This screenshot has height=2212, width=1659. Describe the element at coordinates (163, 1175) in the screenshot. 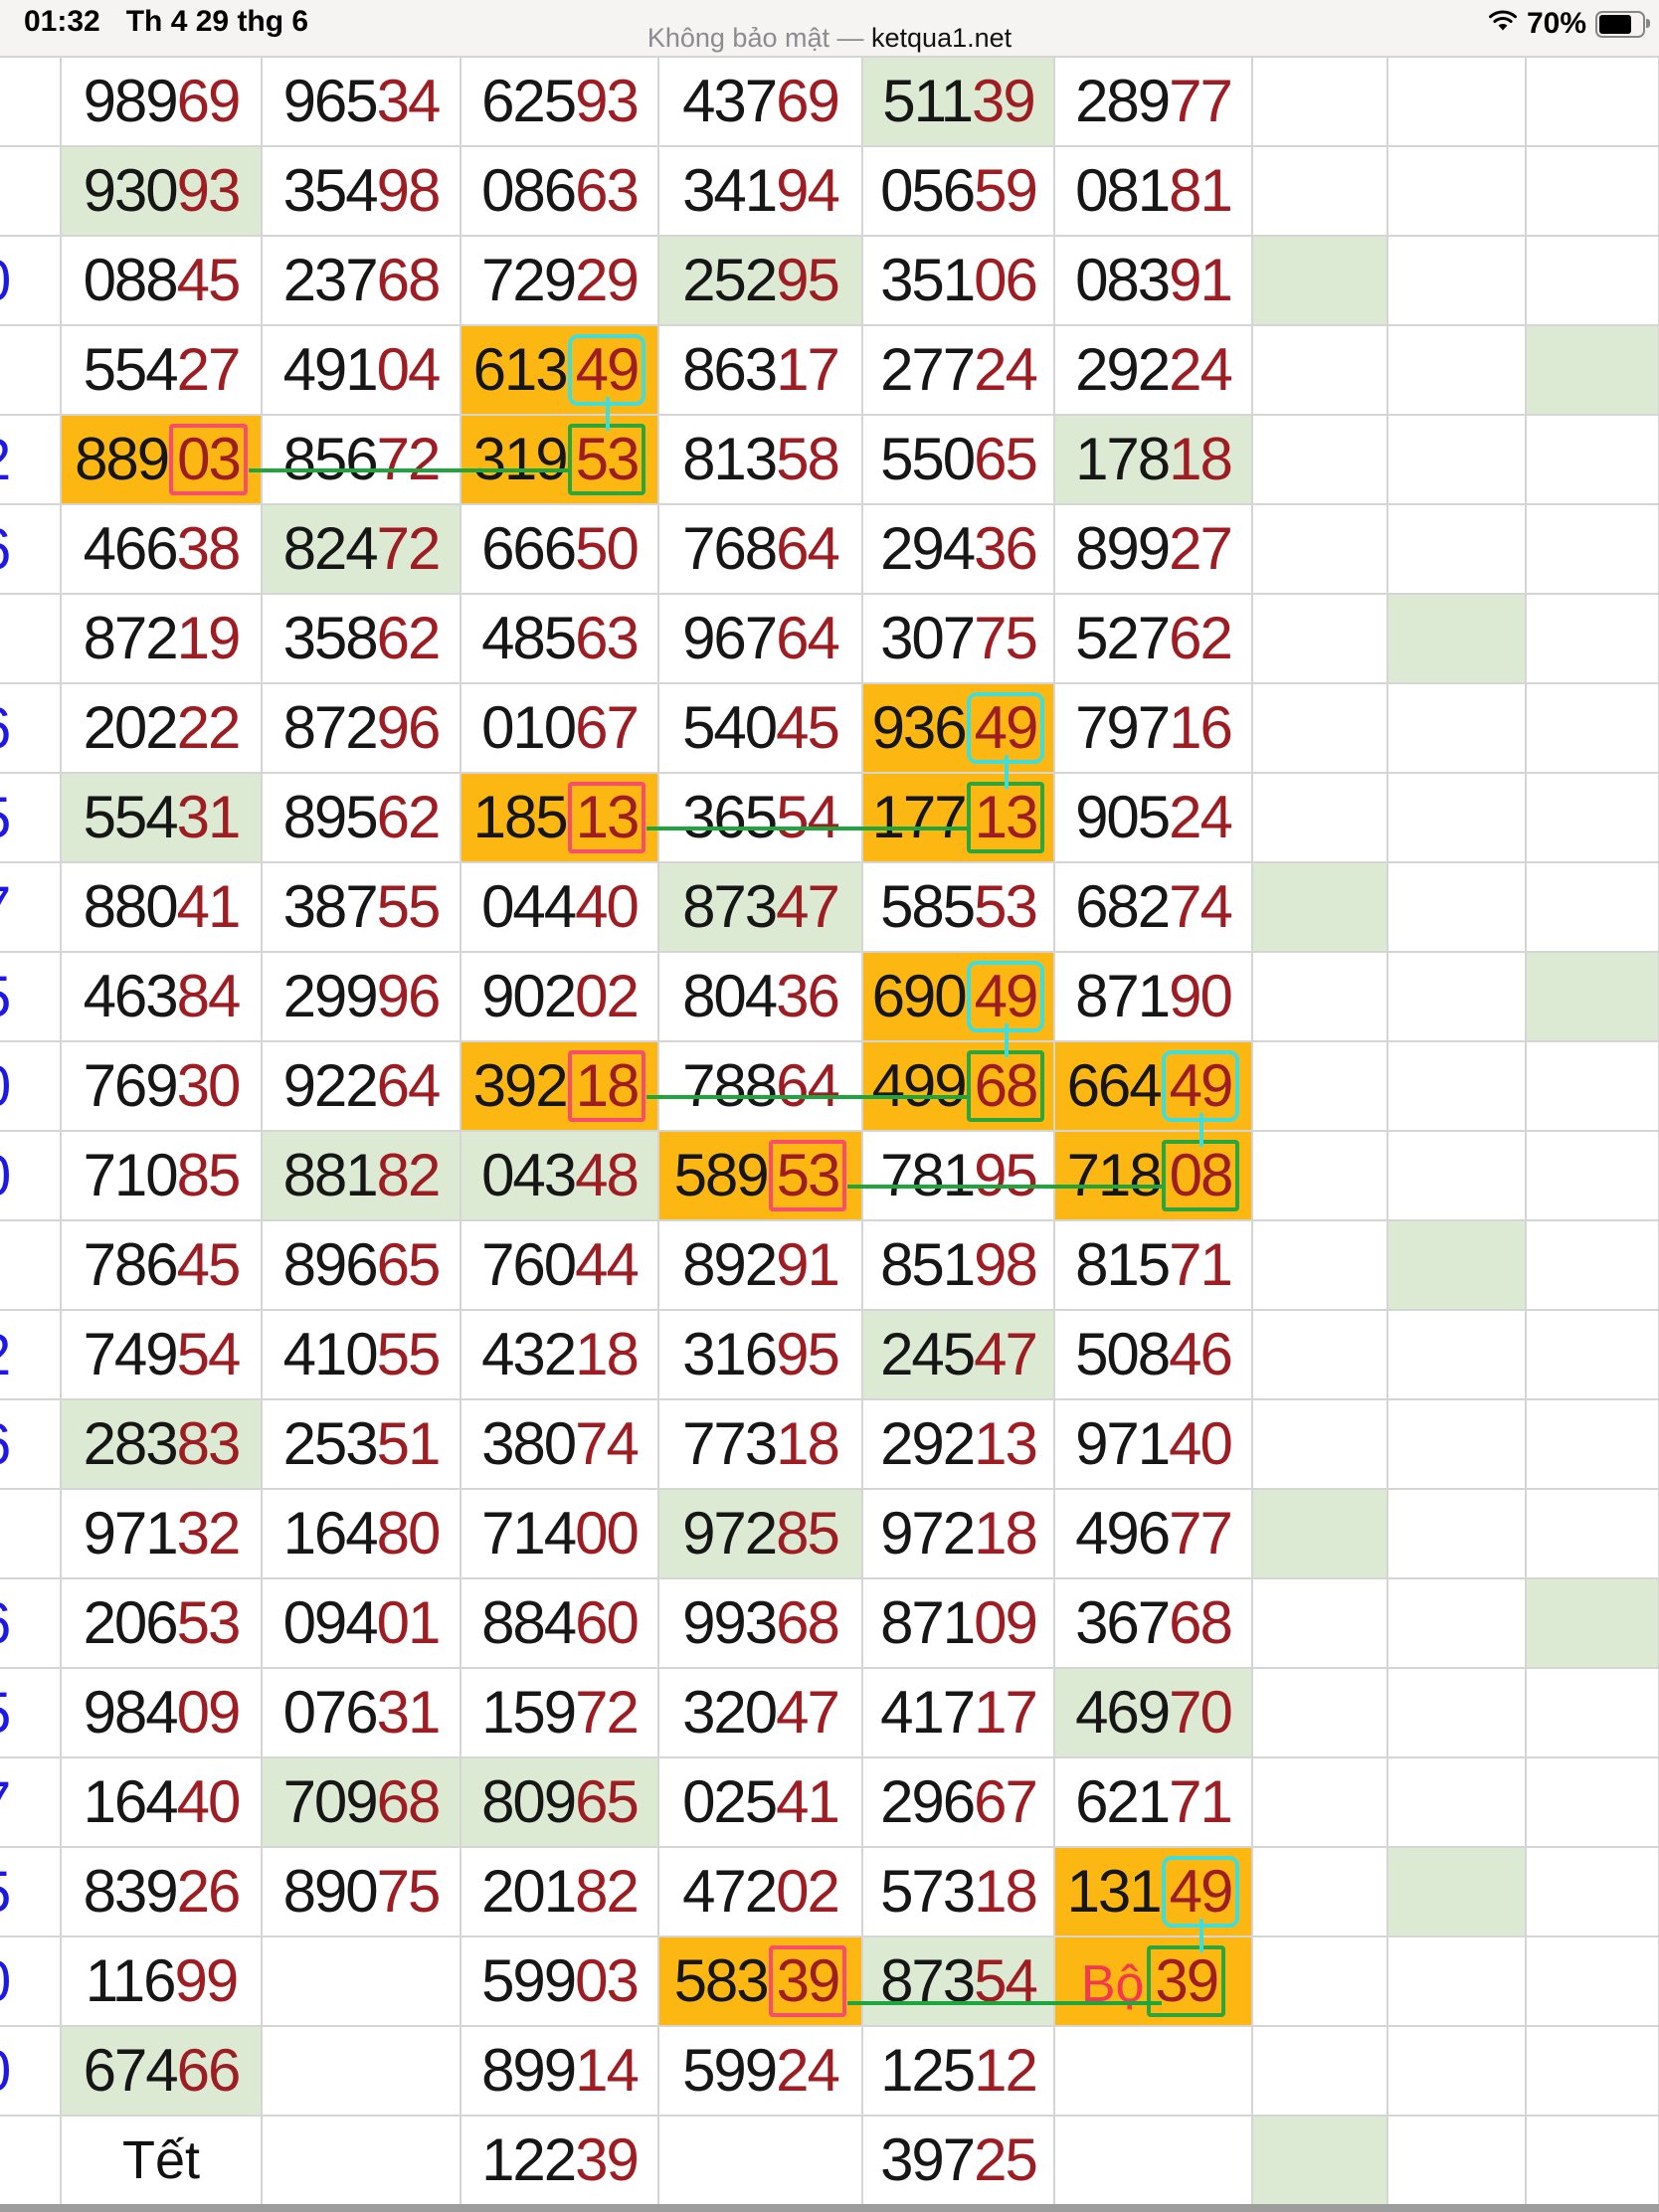

I see `lottery-number: 71085` at that location.